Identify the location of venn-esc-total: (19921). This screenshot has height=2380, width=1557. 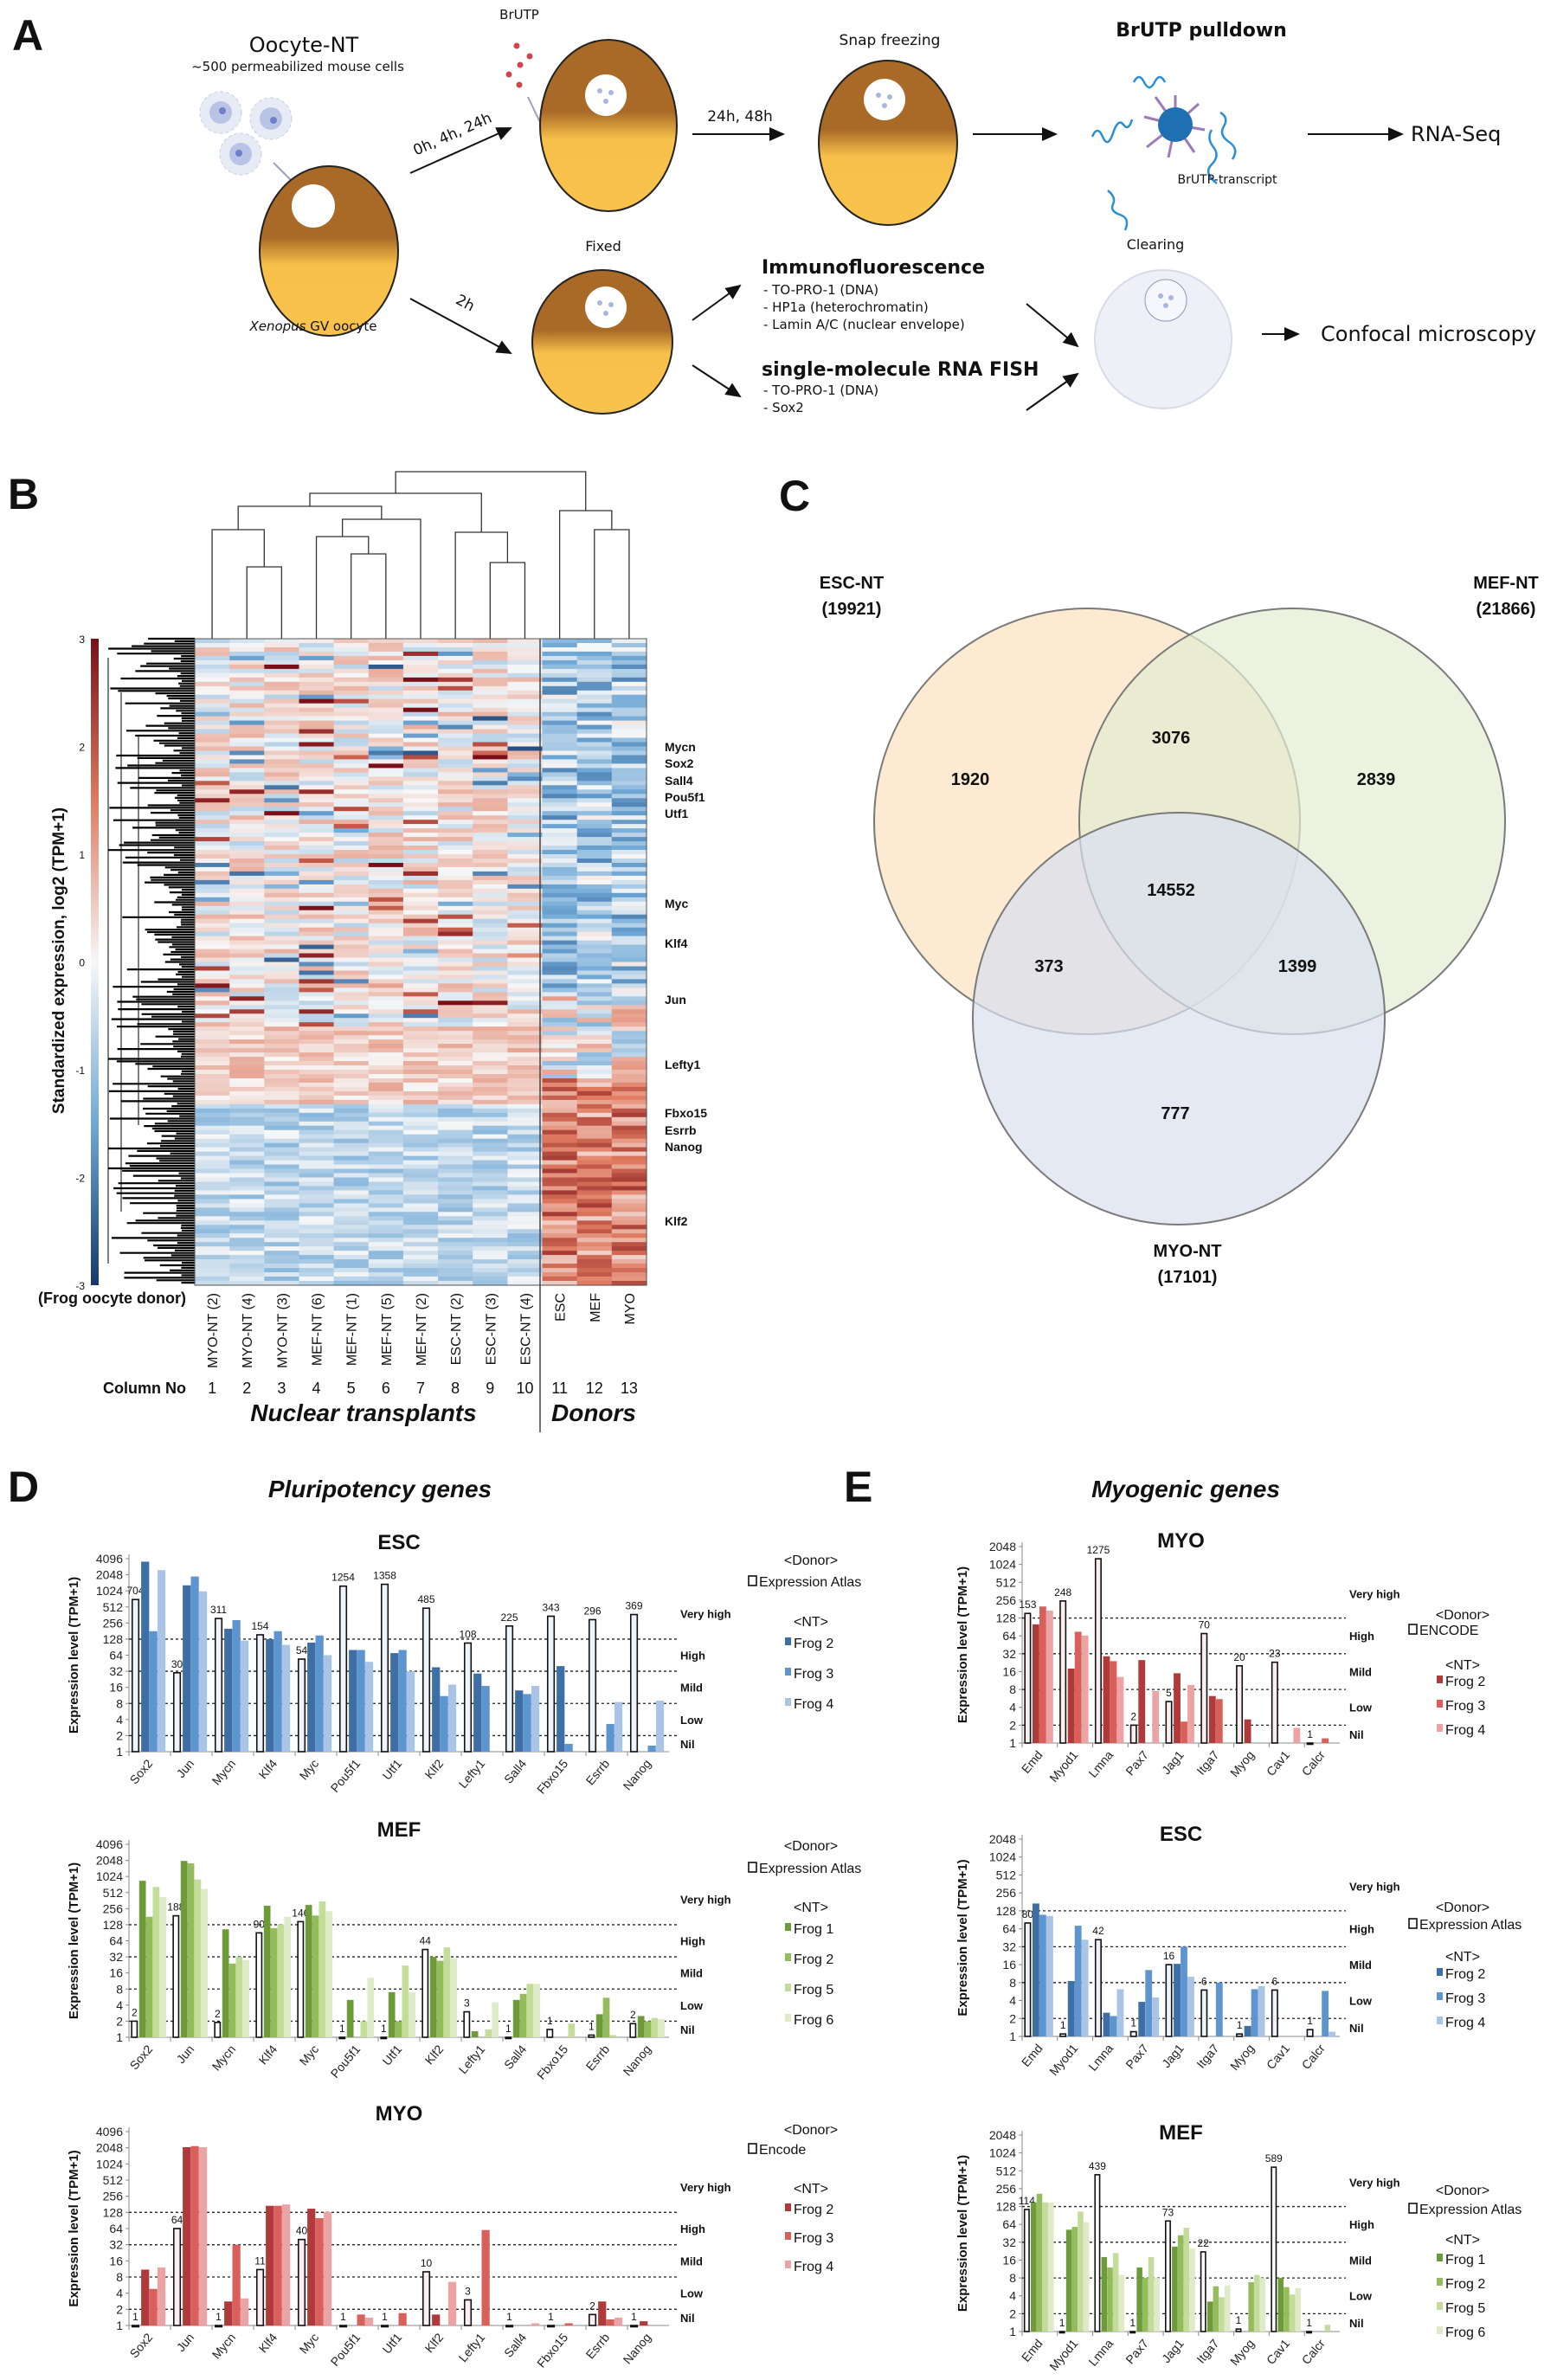
(852, 609).